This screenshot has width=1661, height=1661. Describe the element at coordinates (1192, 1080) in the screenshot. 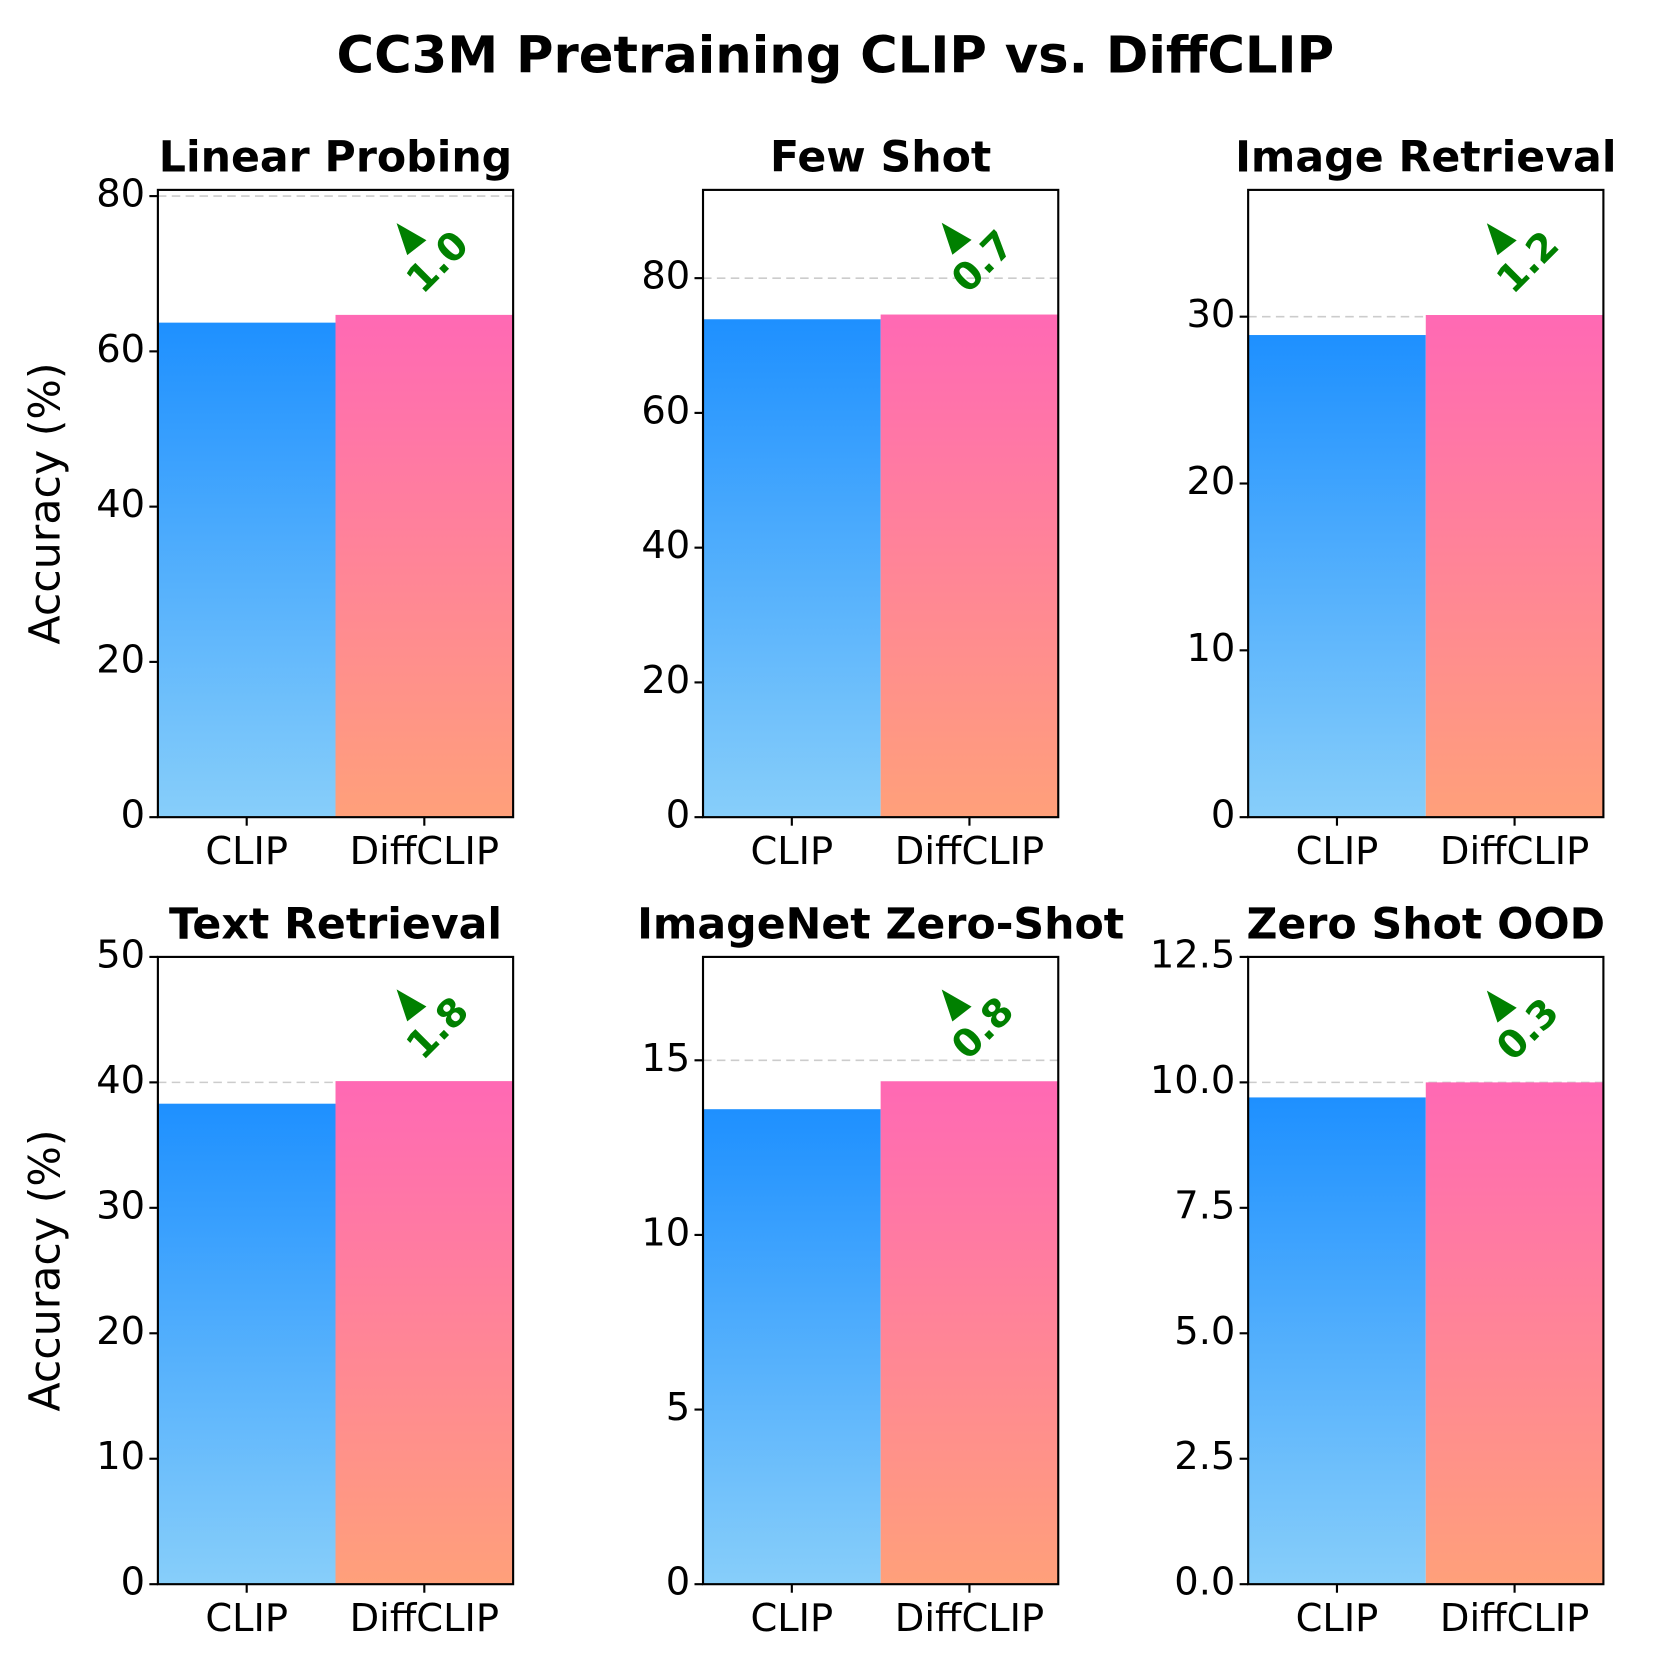

I see `y-tick-label: 10.0` at that location.